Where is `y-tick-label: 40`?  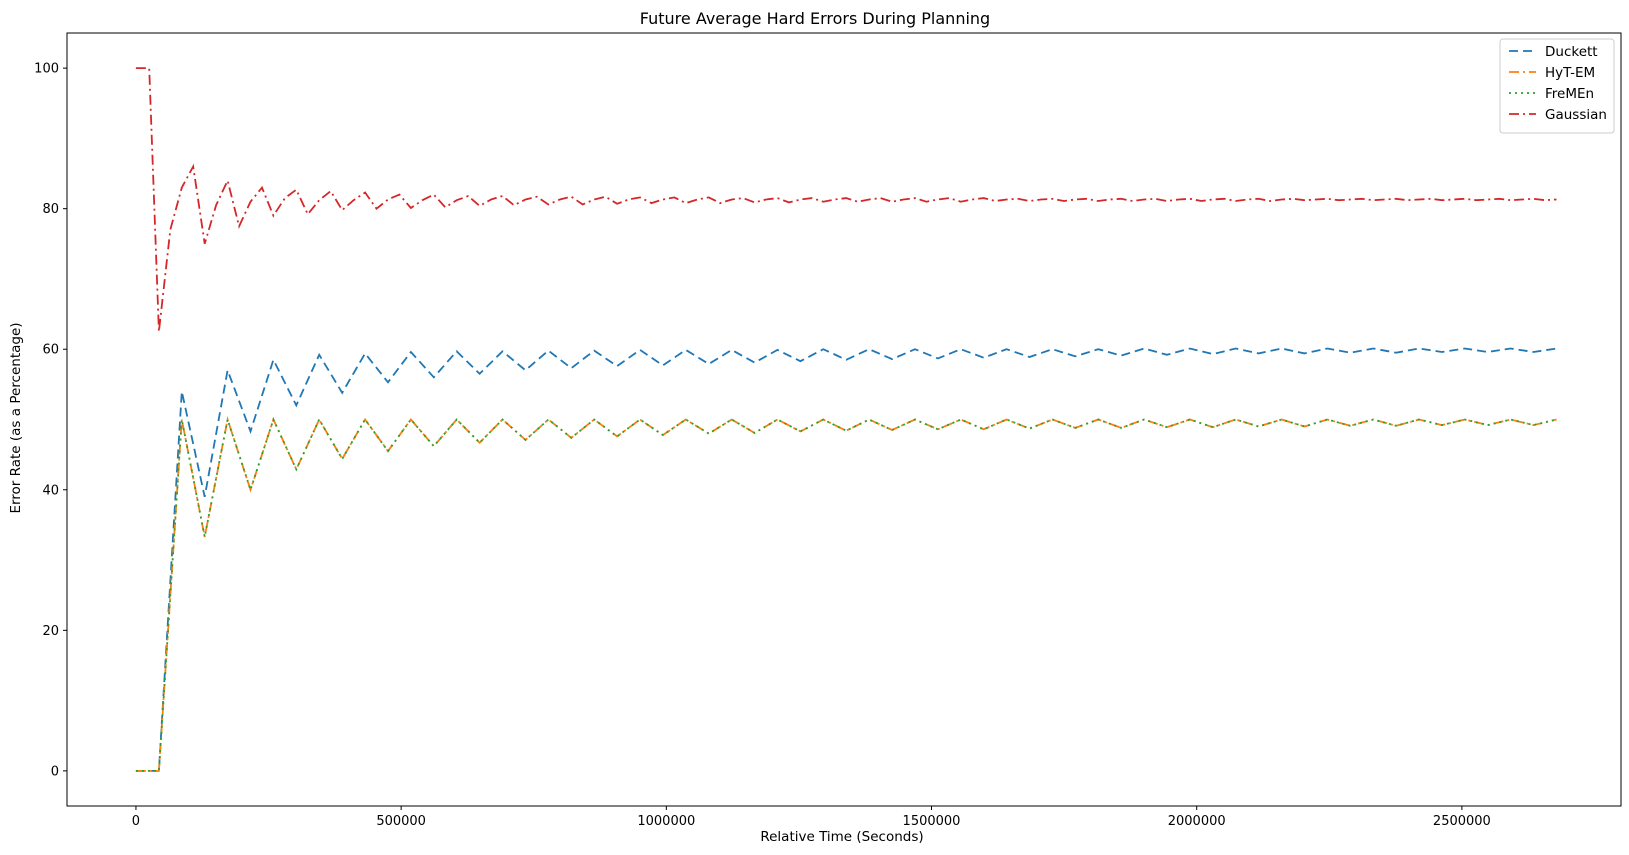
y-tick-label: 40 is located at coordinates (50, 490).